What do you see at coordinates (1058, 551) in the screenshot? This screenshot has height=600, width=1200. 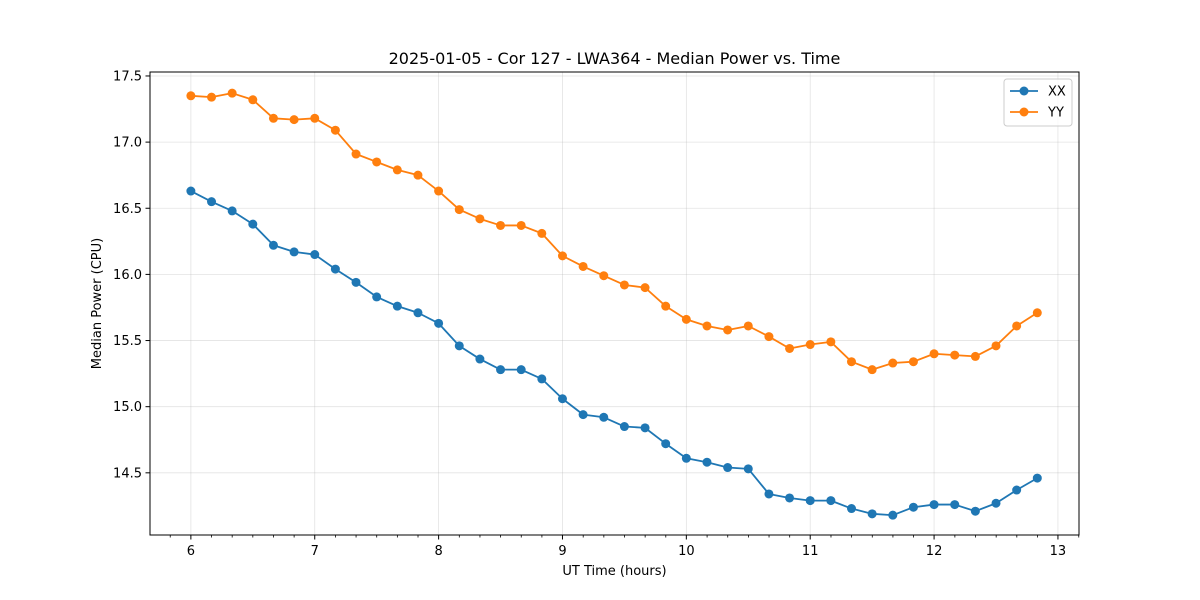 I see `x-tick-label: 13` at bounding box center [1058, 551].